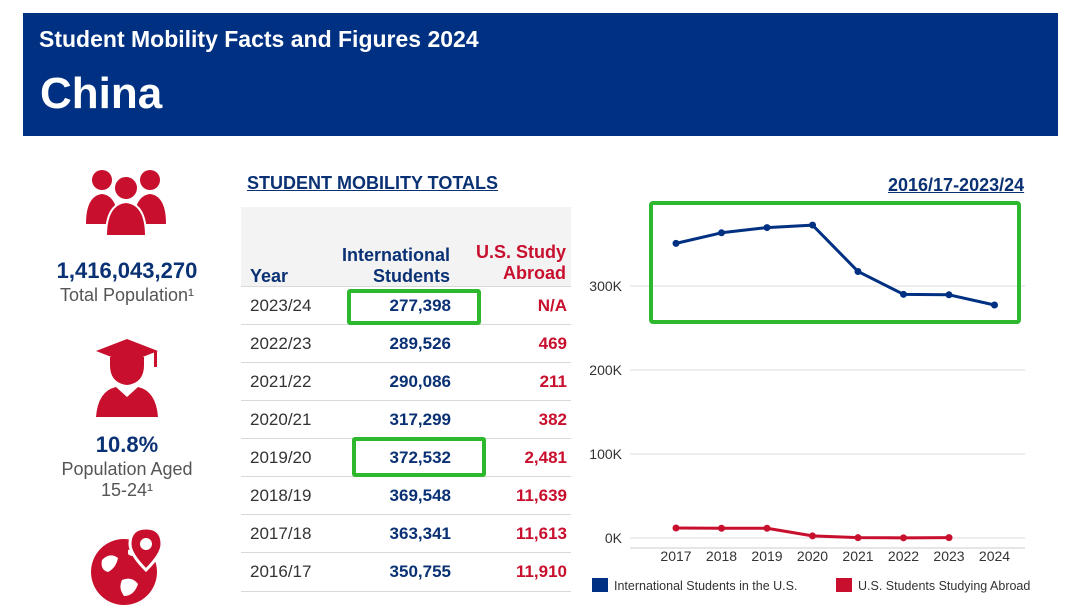  What do you see at coordinates (903, 556) in the screenshot?
I see `x-tick-label: 2022` at bounding box center [903, 556].